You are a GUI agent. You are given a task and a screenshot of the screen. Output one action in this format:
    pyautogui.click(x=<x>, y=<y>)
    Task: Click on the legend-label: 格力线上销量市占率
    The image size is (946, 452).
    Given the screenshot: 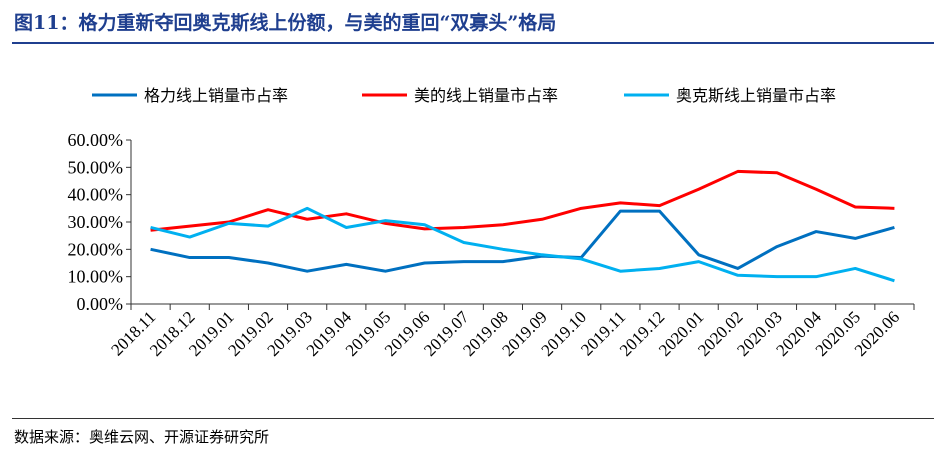 What is the action you would take?
    pyautogui.click(x=216, y=95)
    